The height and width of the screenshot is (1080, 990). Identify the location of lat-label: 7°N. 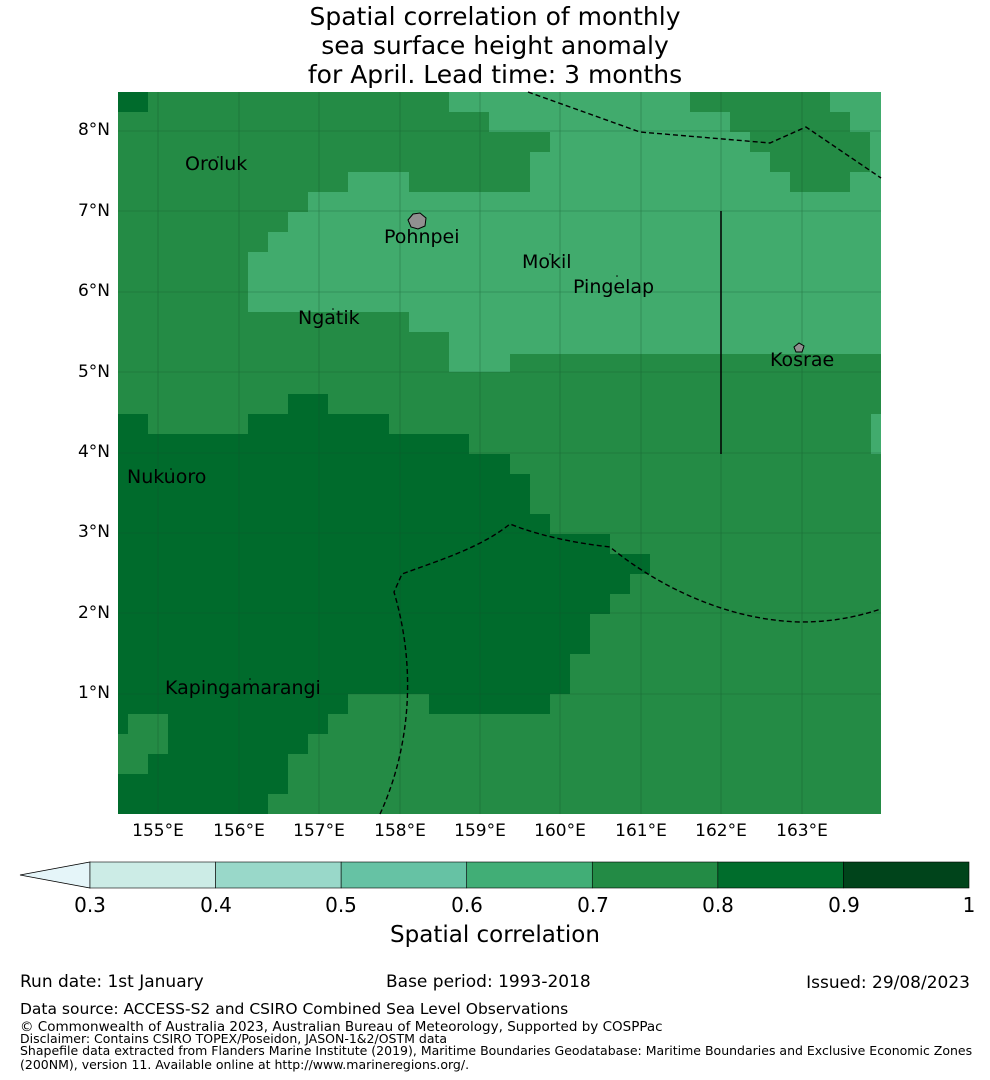
(93, 211).